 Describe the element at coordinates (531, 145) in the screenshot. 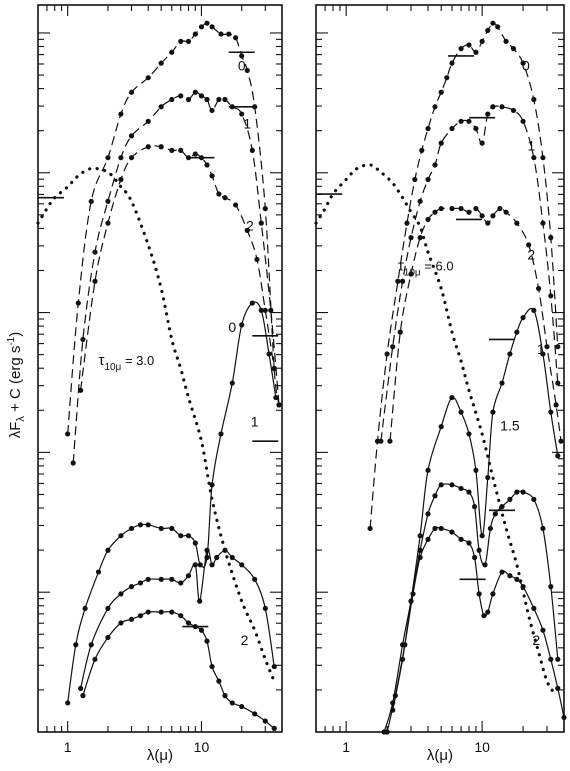

I see `right-series-1-dashed-label: 1` at that location.